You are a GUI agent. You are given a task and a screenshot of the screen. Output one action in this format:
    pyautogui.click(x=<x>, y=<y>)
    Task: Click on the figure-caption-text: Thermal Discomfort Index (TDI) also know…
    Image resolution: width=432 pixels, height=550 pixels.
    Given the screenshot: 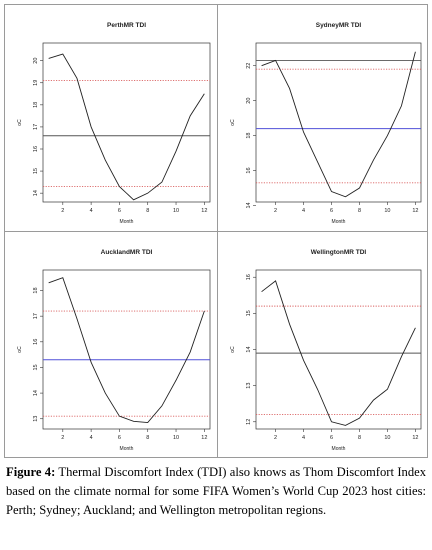 What is the action you would take?
    pyautogui.click(x=216, y=491)
    